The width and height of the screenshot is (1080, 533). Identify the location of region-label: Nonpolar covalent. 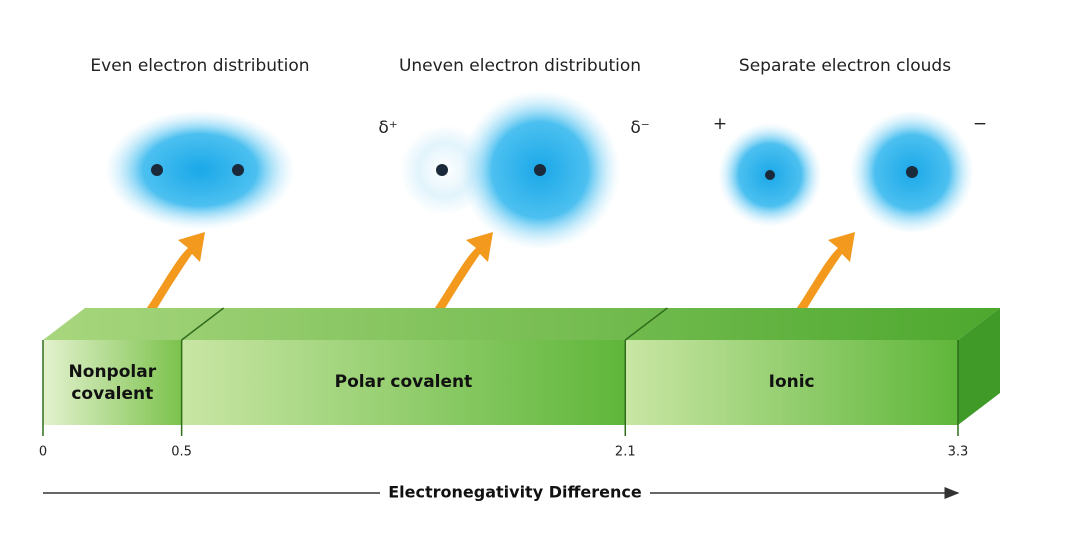
(113, 383).